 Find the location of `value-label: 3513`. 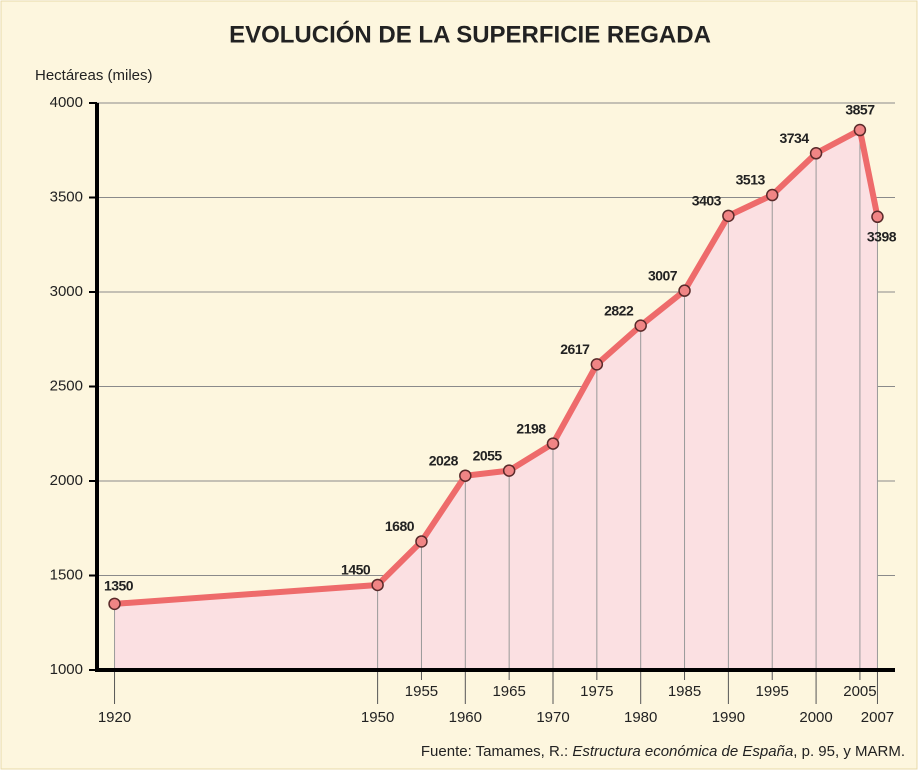

value-label: 3513 is located at coordinates (751, 180).